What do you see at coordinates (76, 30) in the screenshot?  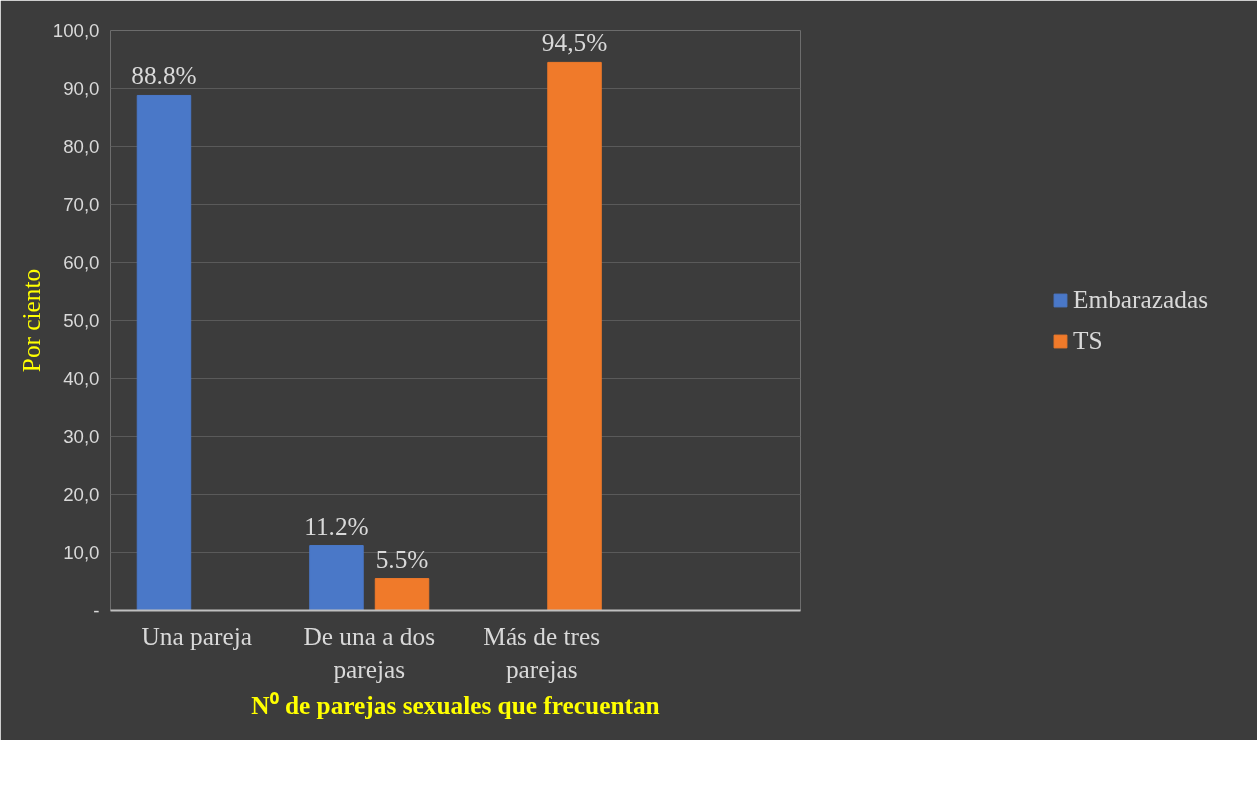 I see `y-tick-label: 100,0` at bounding box center [76, 30].